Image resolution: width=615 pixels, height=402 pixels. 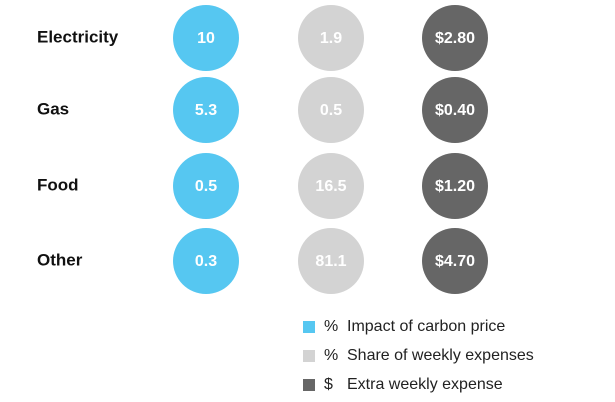 I want to click on value-label: 10, so click(x=206, y=38).